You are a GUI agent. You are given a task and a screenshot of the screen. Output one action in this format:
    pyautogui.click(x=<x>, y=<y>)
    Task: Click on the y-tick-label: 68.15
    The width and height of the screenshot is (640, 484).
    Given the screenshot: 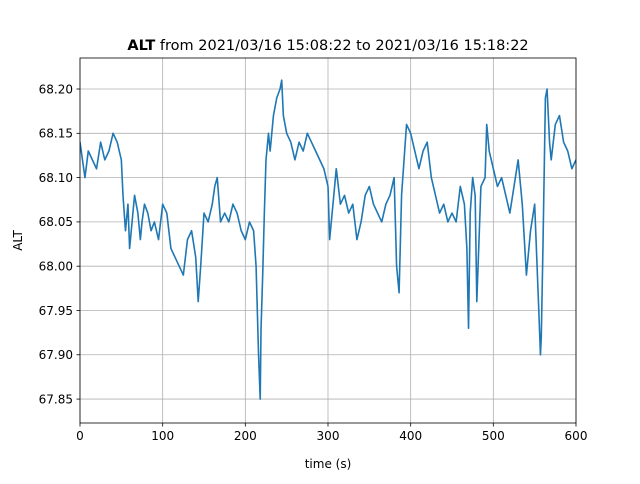 What is the action you would take?
    pyautogui.click(x=56, y=134)
    